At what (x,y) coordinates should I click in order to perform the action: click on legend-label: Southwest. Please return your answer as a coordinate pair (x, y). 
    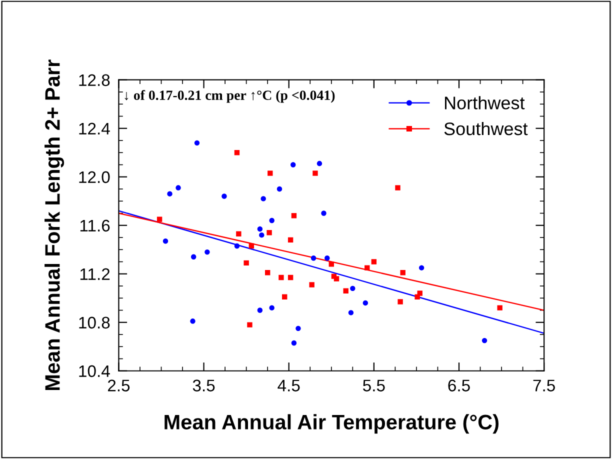
    Looking at the image, I should click on (486, 129).